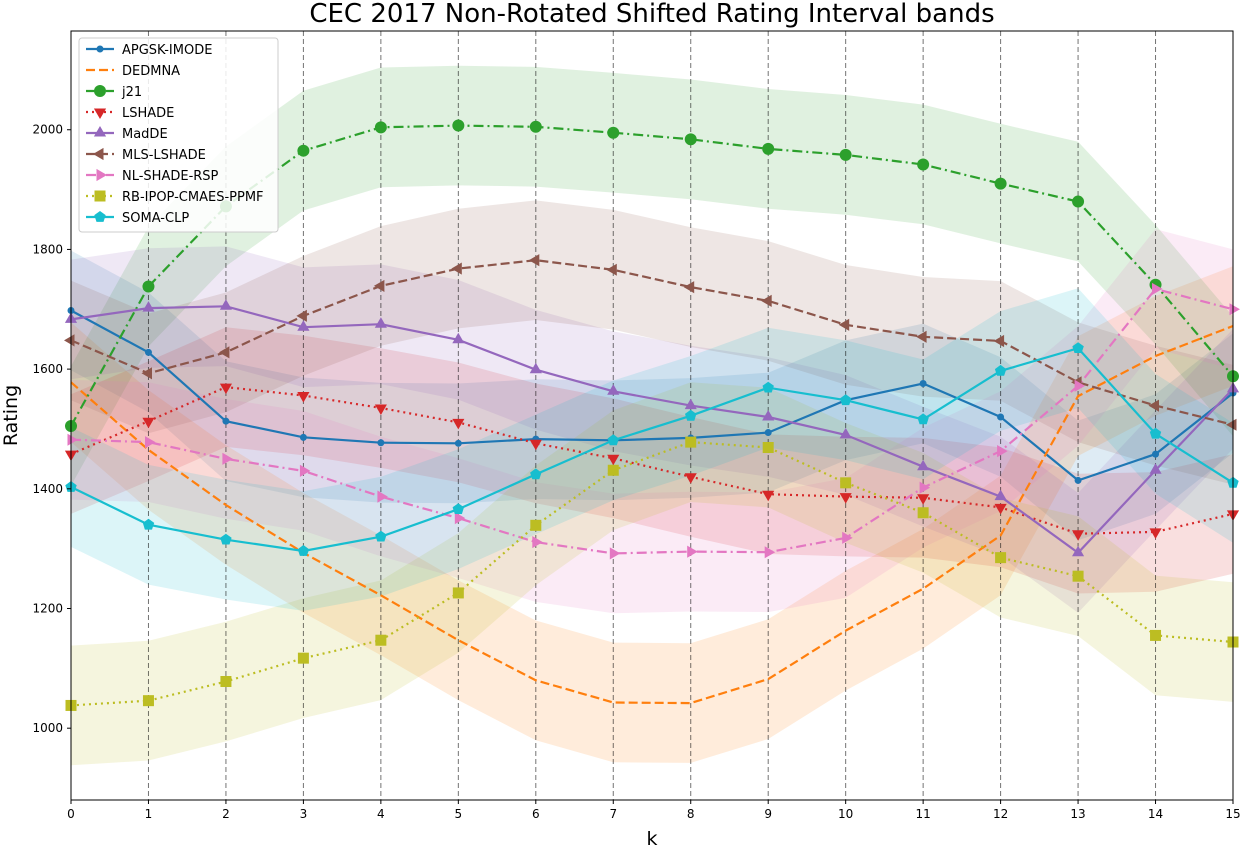  What do you see at coordinates (845, 814) in the screenshot?
I see `x-tick-label: 10` at bounding box center [845, 814].